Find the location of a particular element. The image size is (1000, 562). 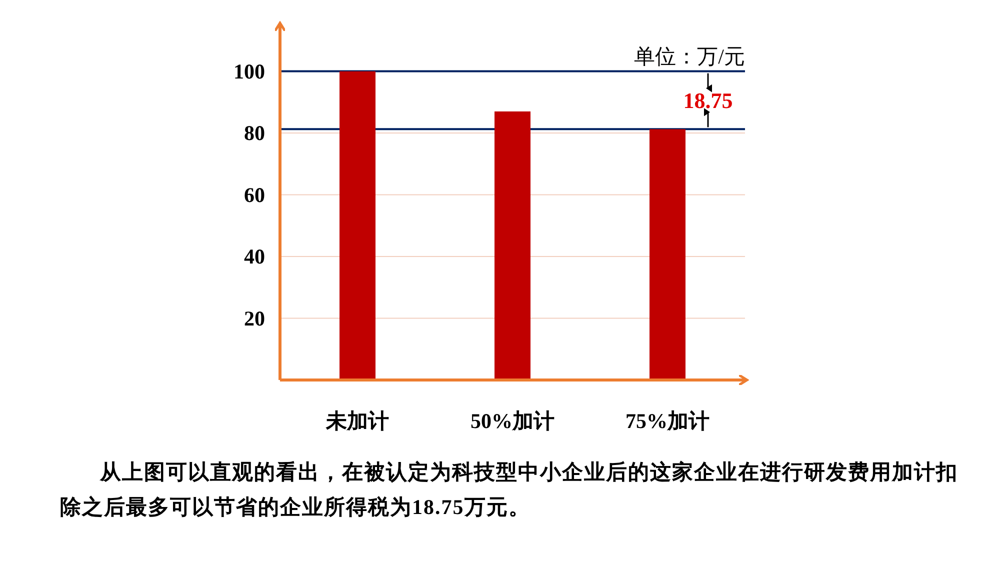

y-tick-label: 60 is located at coordinates (254, 194).